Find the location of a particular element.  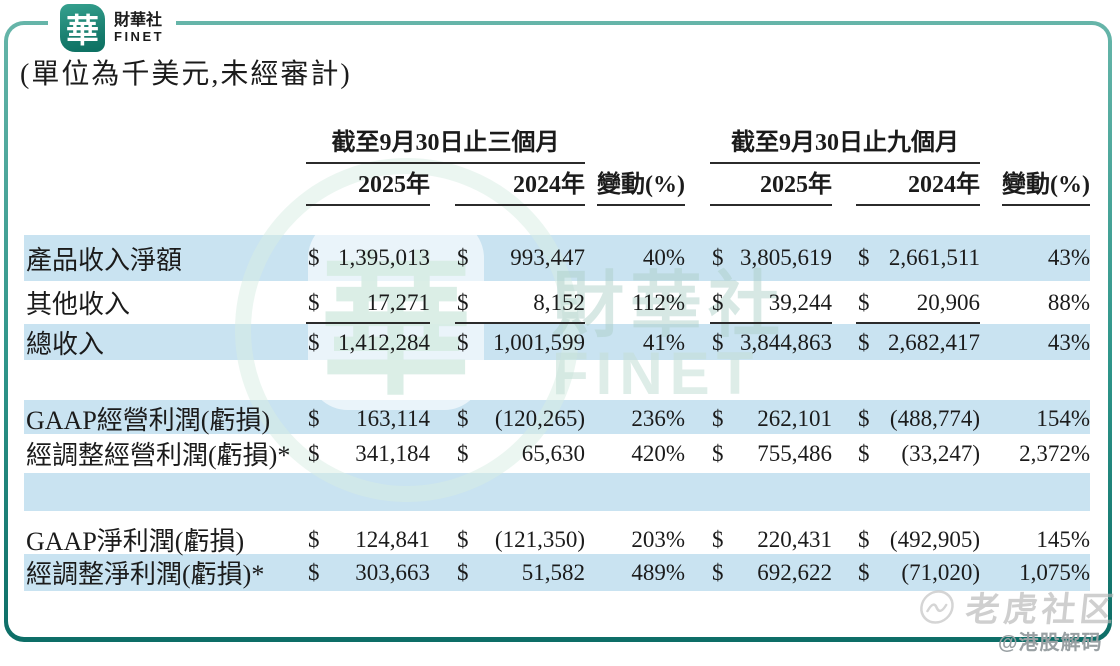

row-label: GAAP淨利潤(虧損) is located at coordinates (135, 541).